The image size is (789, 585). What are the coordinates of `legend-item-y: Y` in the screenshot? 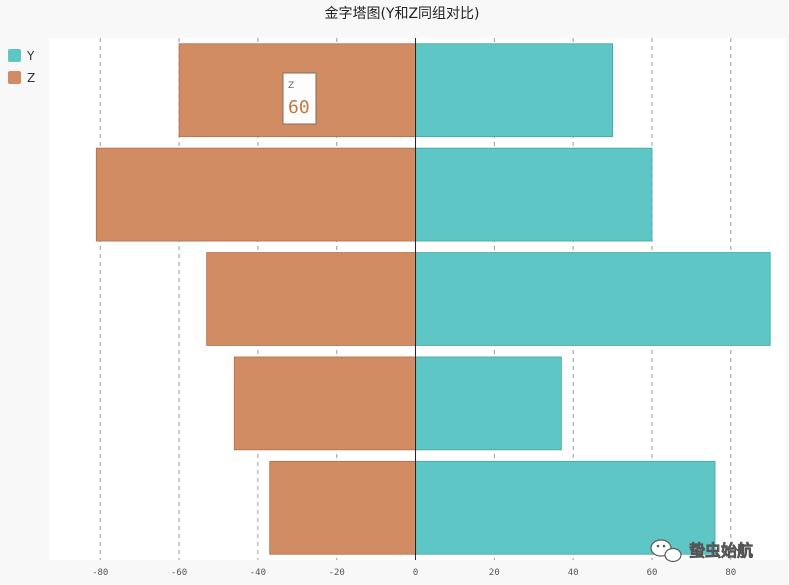 It's located at (21, 56).